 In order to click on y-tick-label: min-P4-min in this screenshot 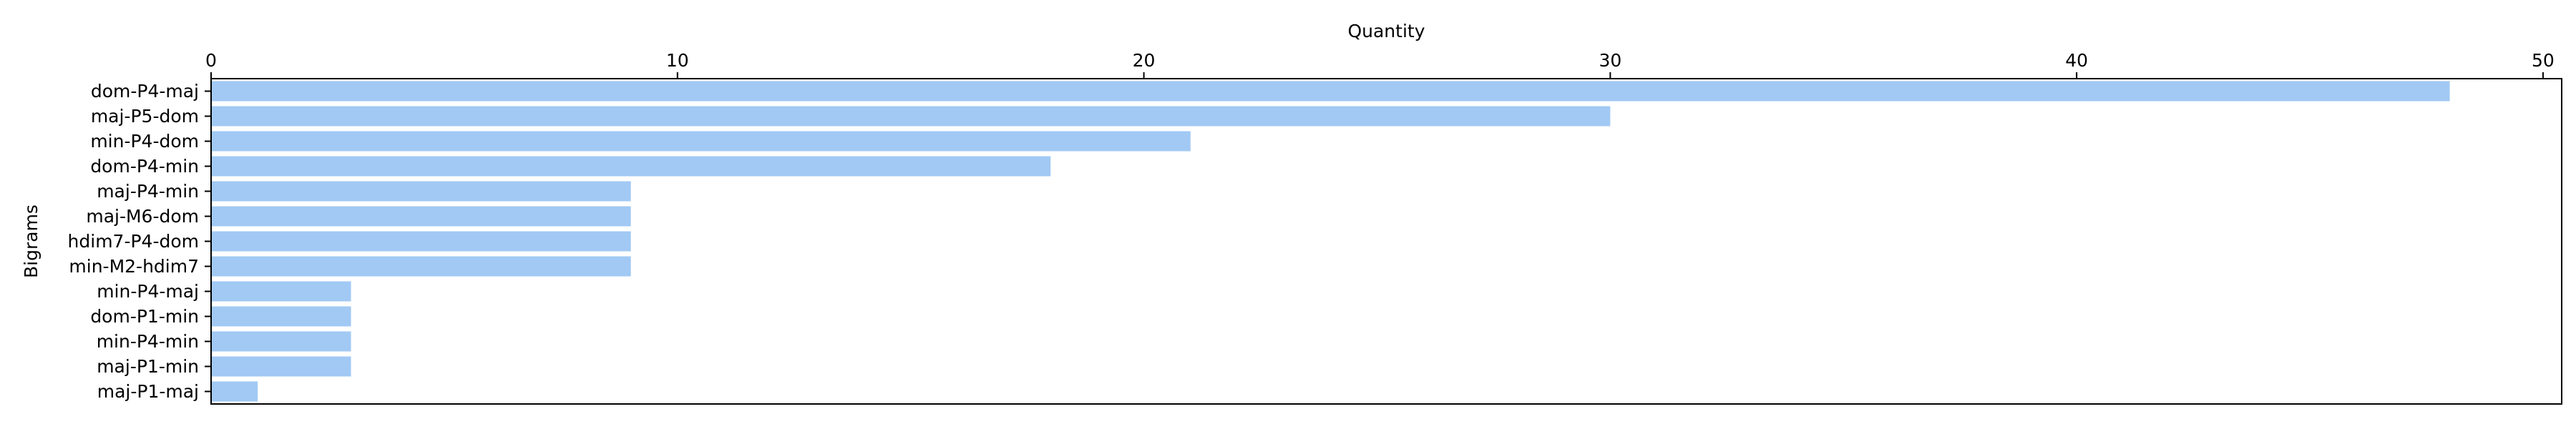, I will do `click(148, 341)`.